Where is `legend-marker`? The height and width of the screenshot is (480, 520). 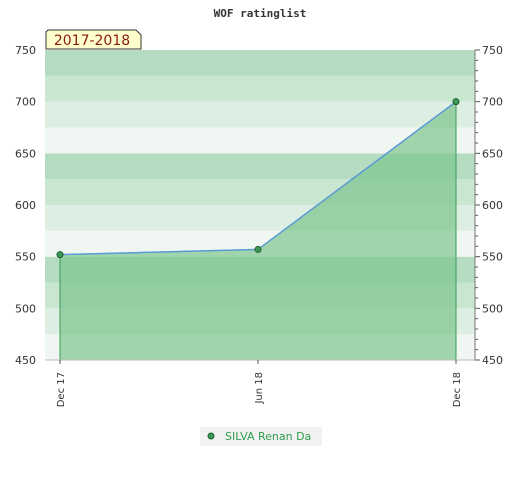 legend-marker is located at coordinates (211, 436).